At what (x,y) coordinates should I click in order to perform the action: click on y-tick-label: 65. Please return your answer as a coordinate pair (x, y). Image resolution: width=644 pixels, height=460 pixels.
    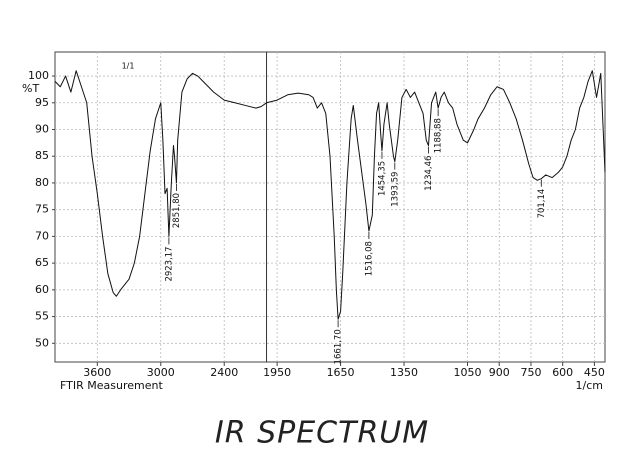
    Looking at the image, I should click on (42, 262).